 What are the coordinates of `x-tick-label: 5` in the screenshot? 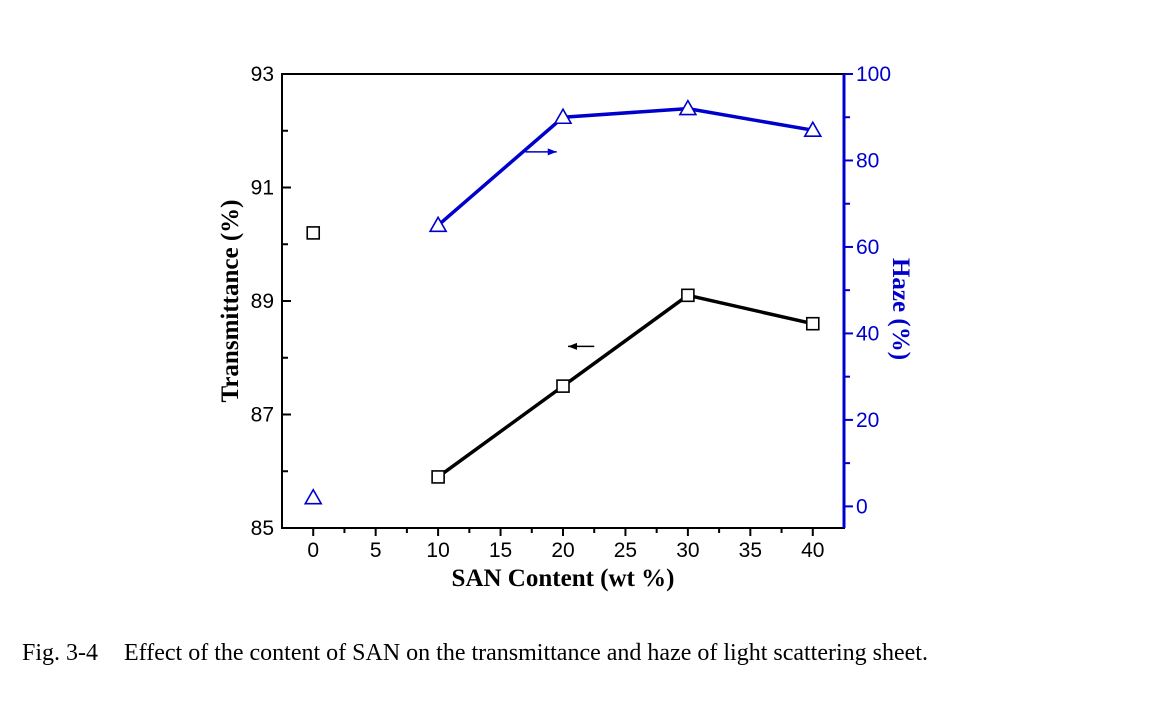 It's located at (376, 550).